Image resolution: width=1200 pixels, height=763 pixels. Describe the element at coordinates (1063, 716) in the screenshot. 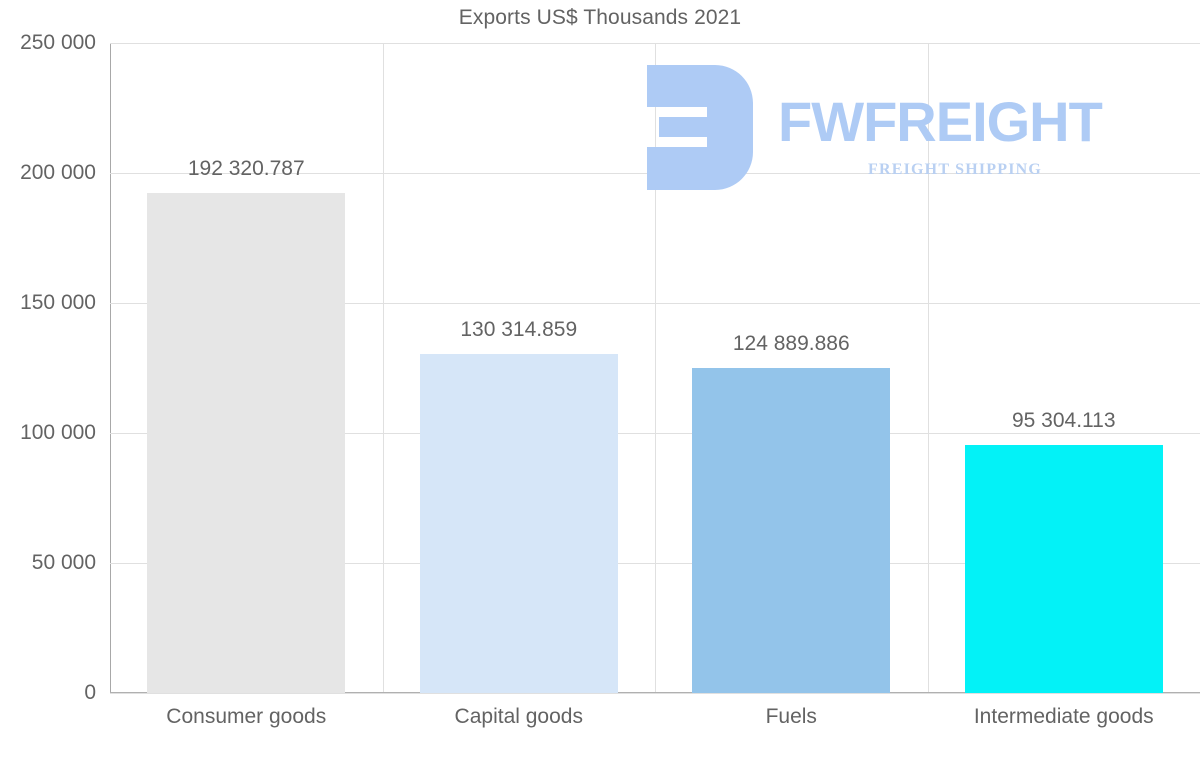

I see `x-axis-category-label: Intermediate goods` at that location.